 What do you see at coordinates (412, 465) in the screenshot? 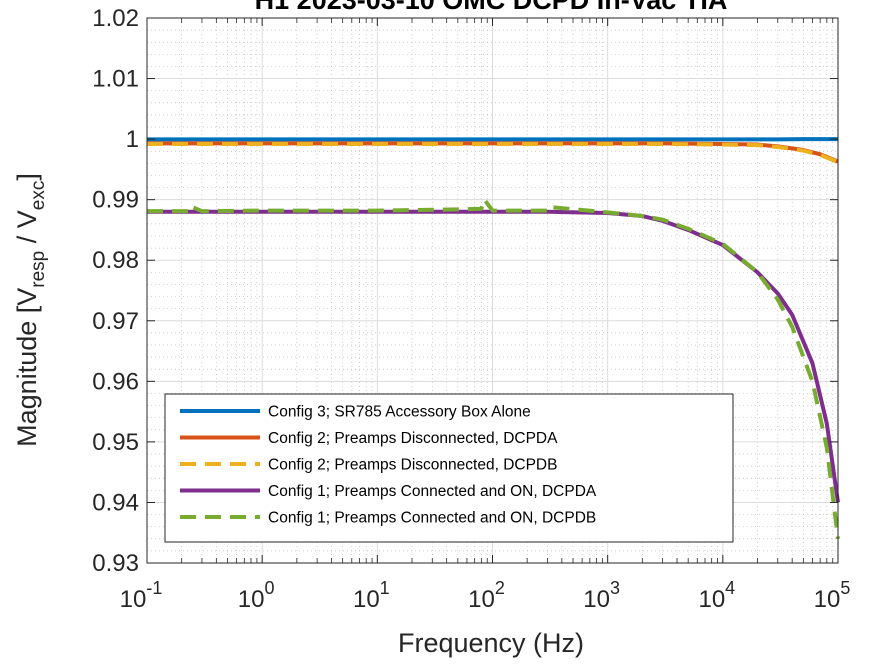
I see `legend-label-3: Config 2; Preamps Disconnected, DCPDB` at bounding box center [412, 465].